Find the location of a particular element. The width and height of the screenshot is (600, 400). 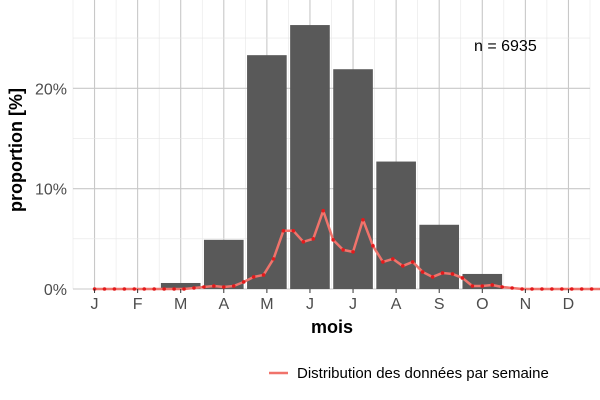

x-tick-label: O is located at coordinates (482, 304).